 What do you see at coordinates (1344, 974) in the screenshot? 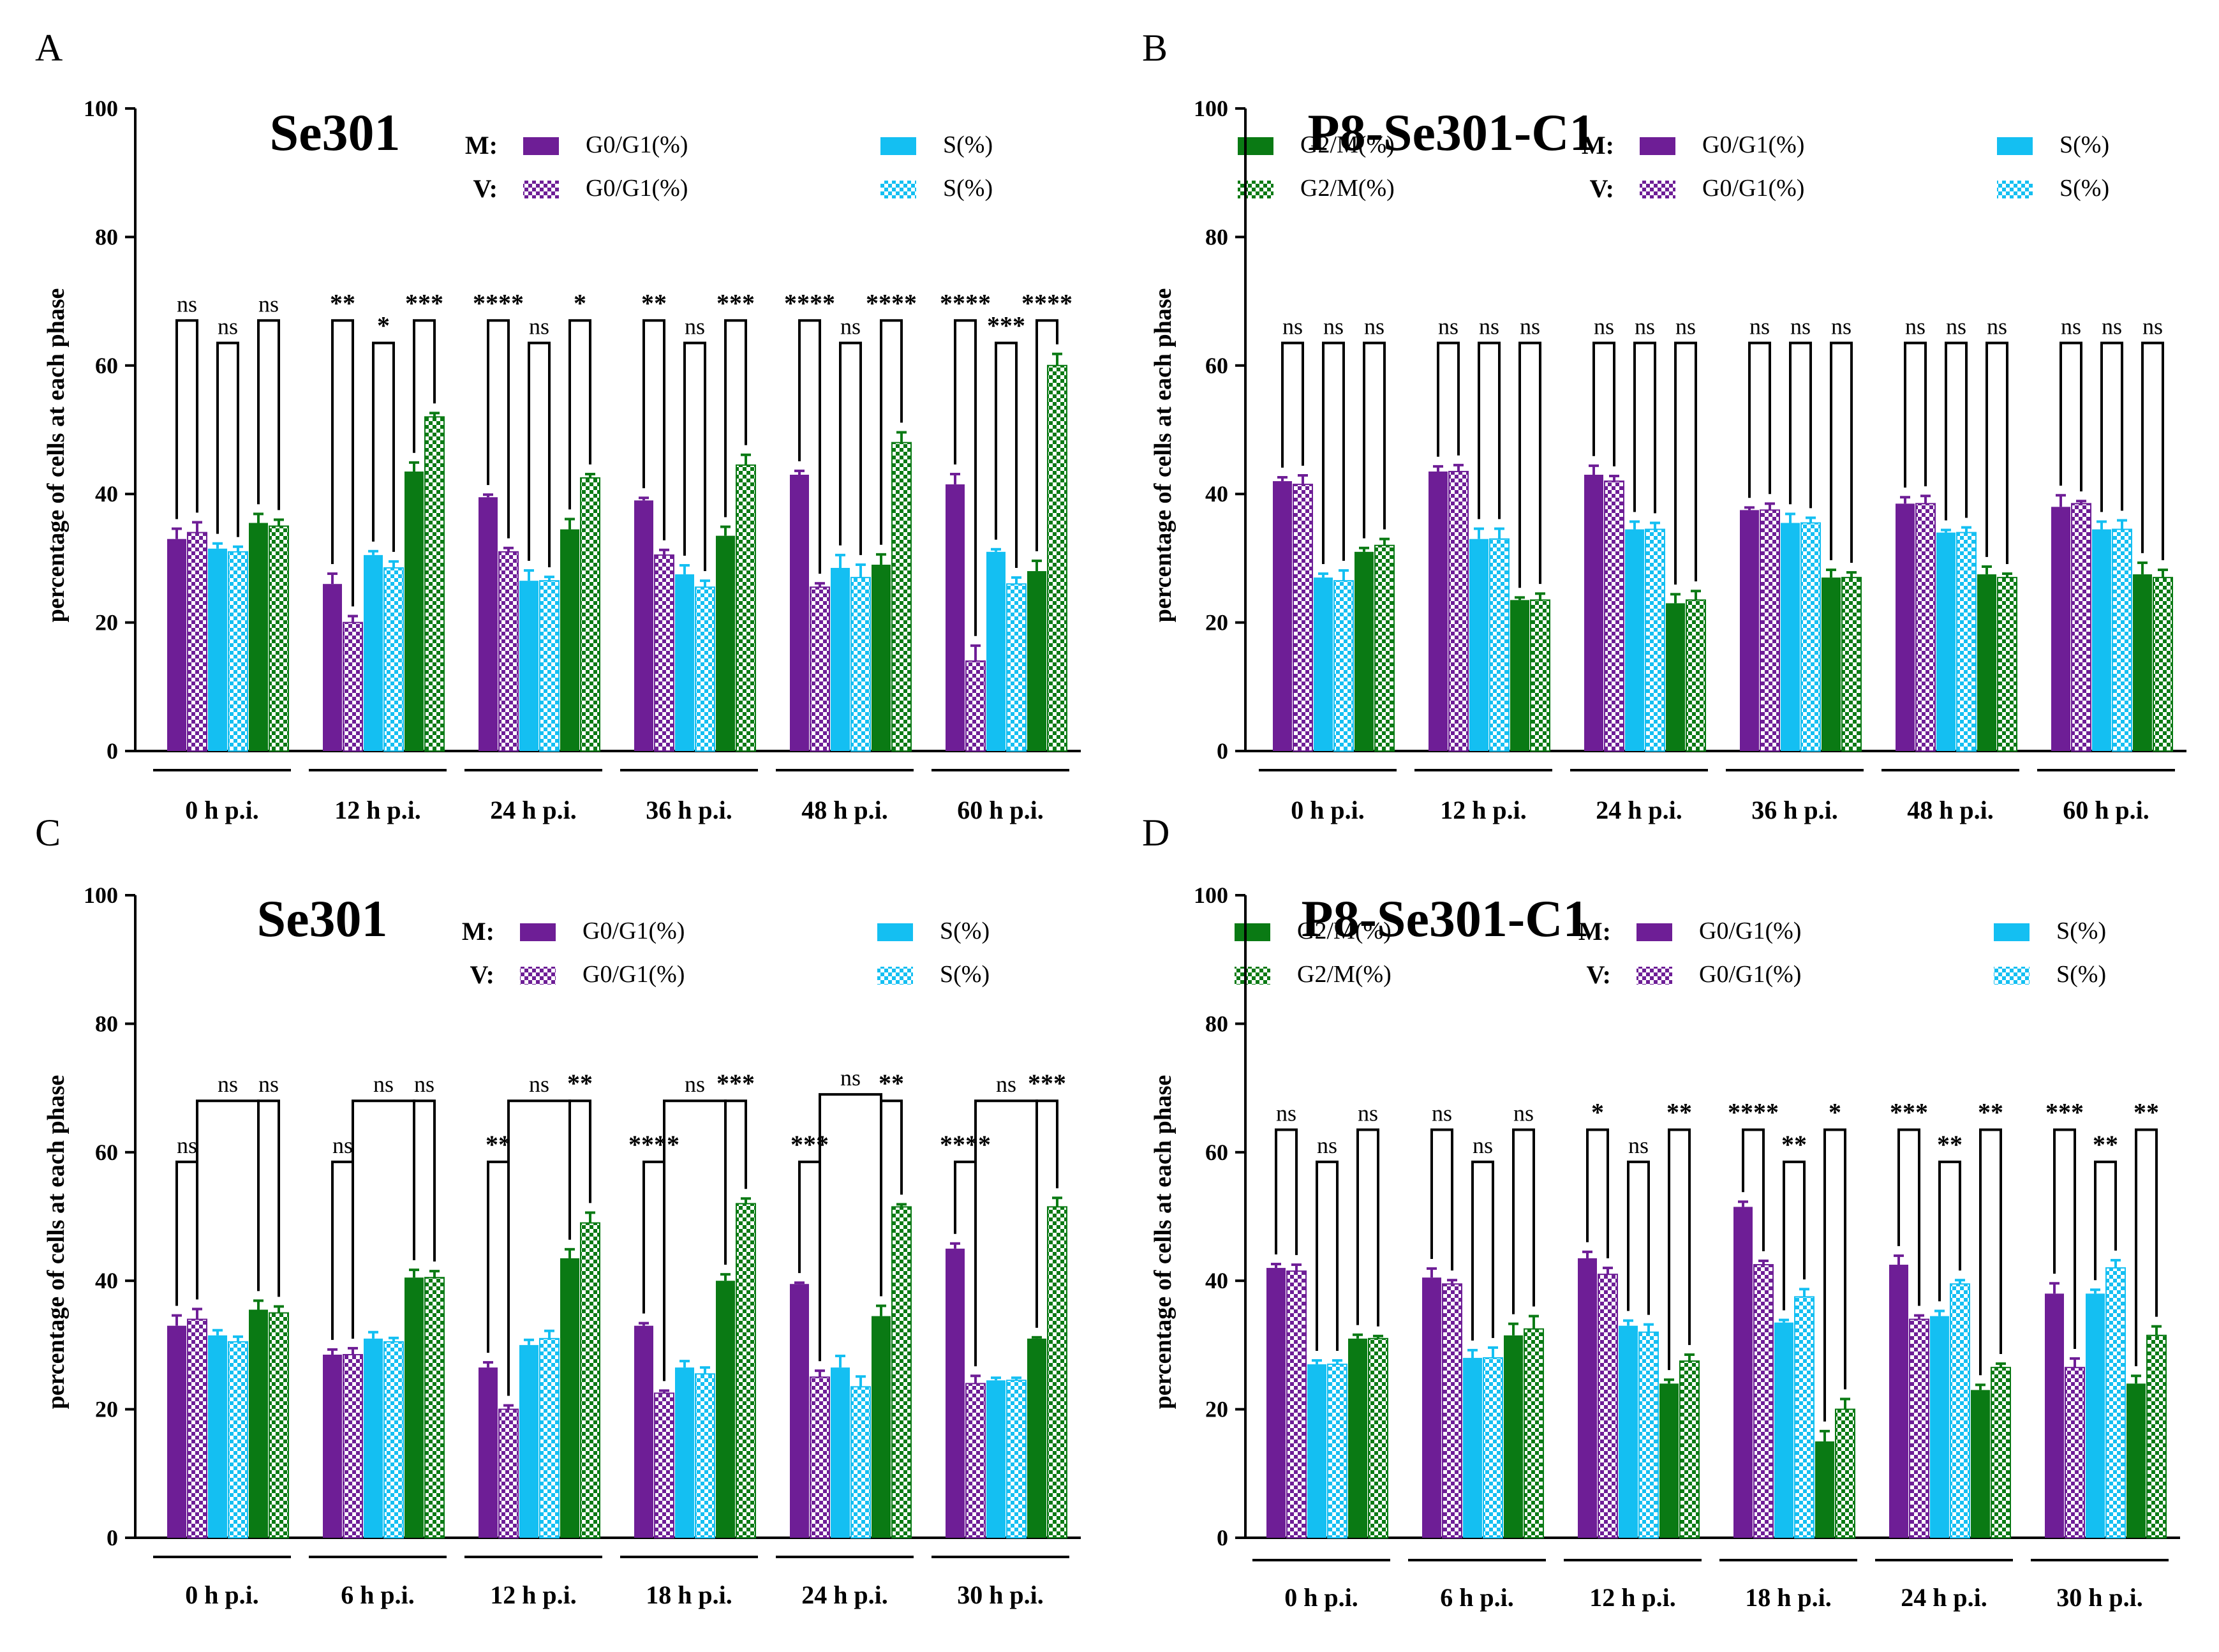
I see `legend-label-virus-g2m: G2/M(%)` at bounding box center [1344, 974].